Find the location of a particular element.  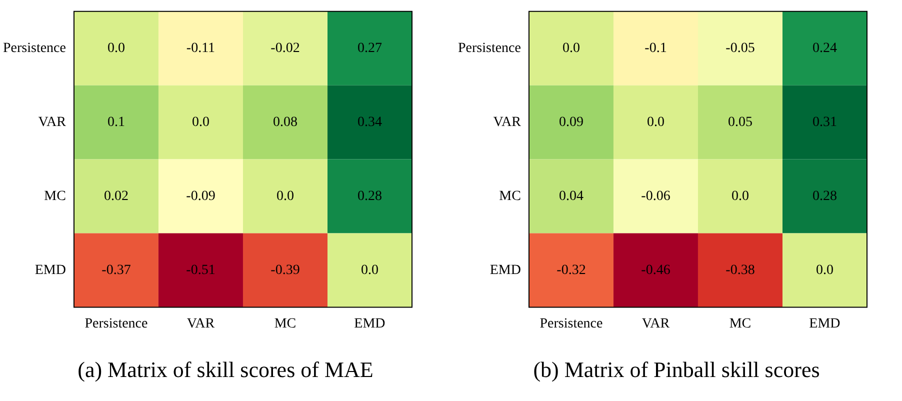

data-label: -0.02 is located at coordinates (285, 48).